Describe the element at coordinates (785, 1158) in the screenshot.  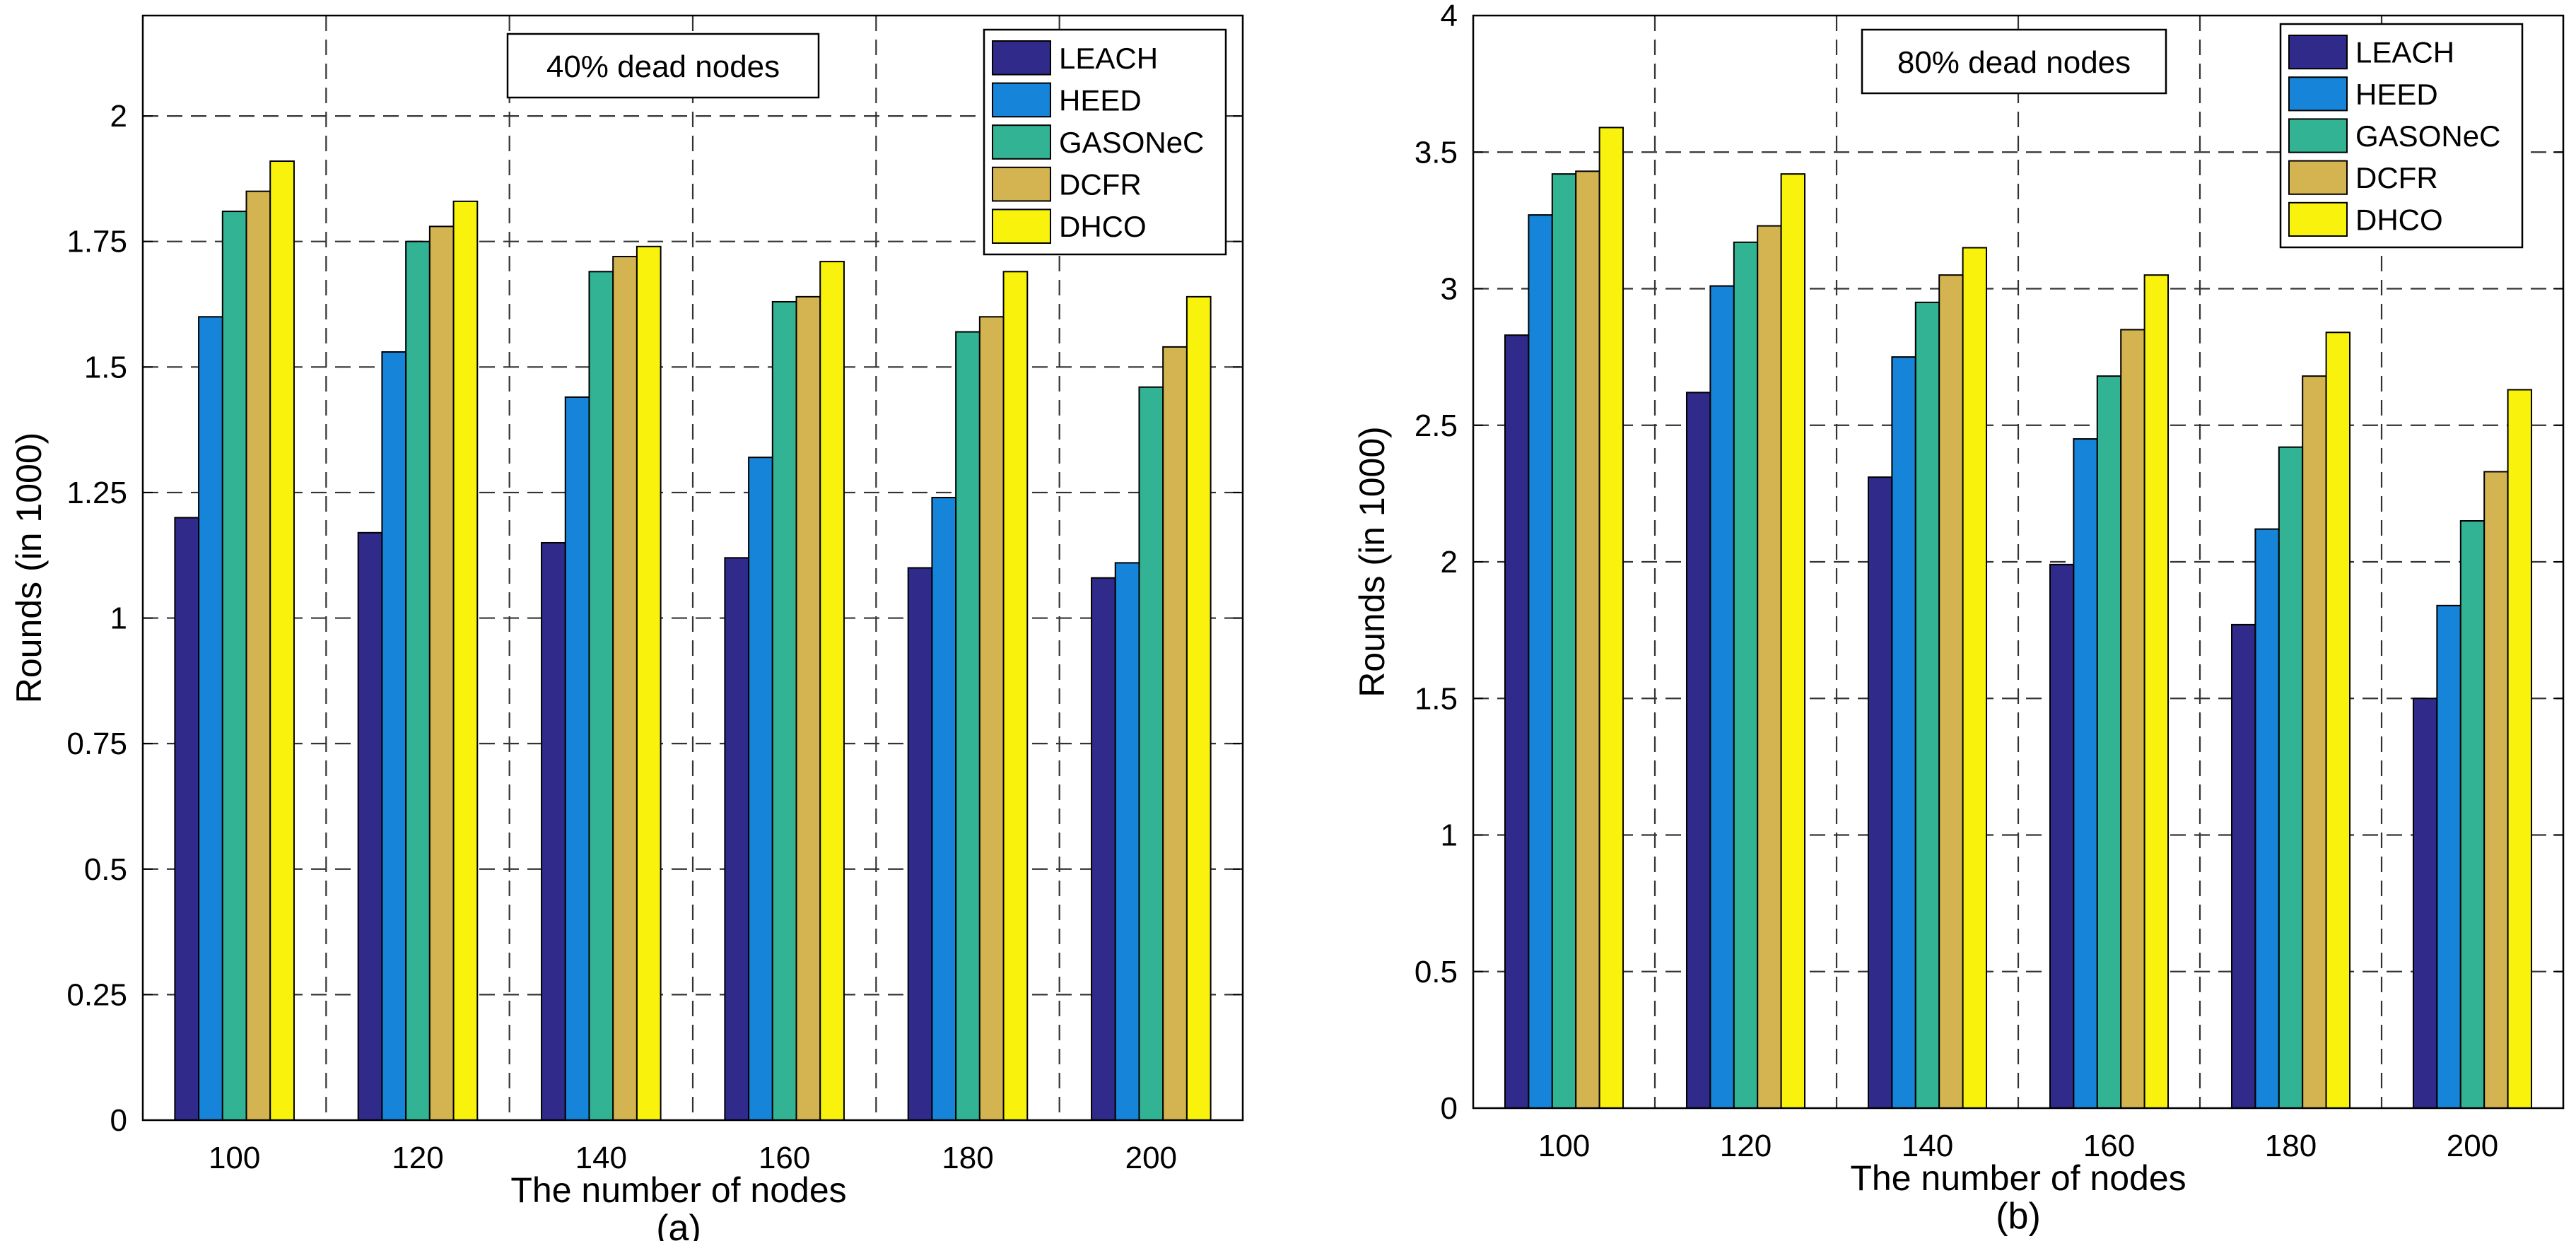
I see `x-tick-label: 160` at that location.